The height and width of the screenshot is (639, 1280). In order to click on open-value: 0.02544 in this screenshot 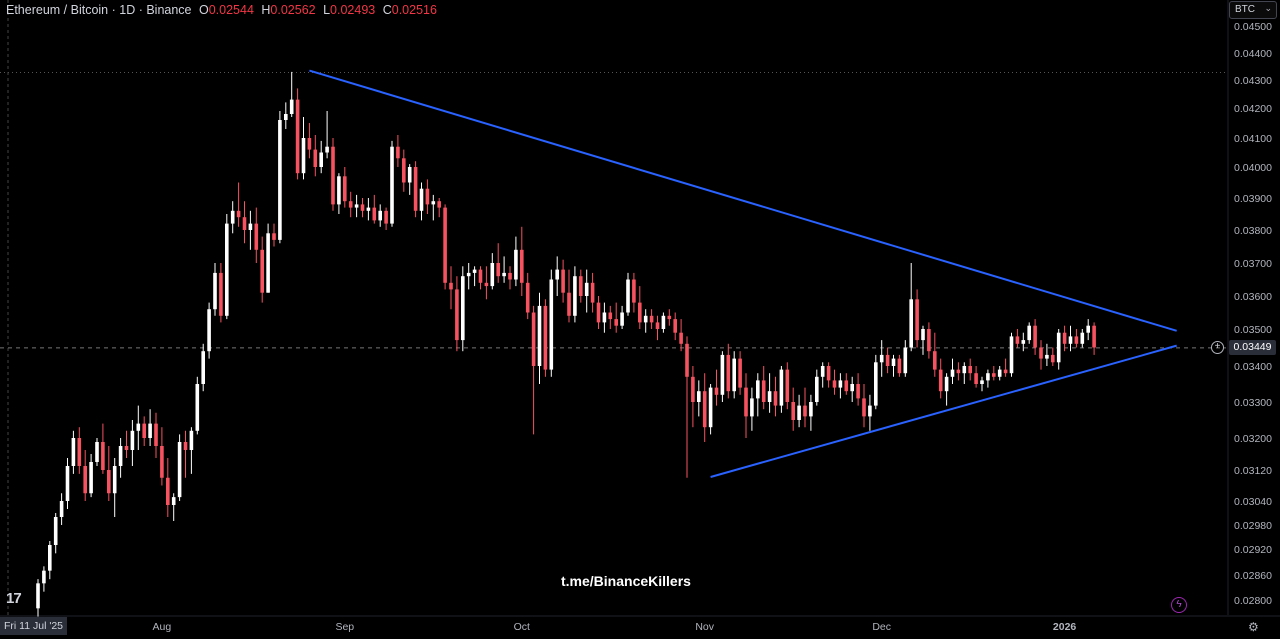, I will do `click(231, 10)`.